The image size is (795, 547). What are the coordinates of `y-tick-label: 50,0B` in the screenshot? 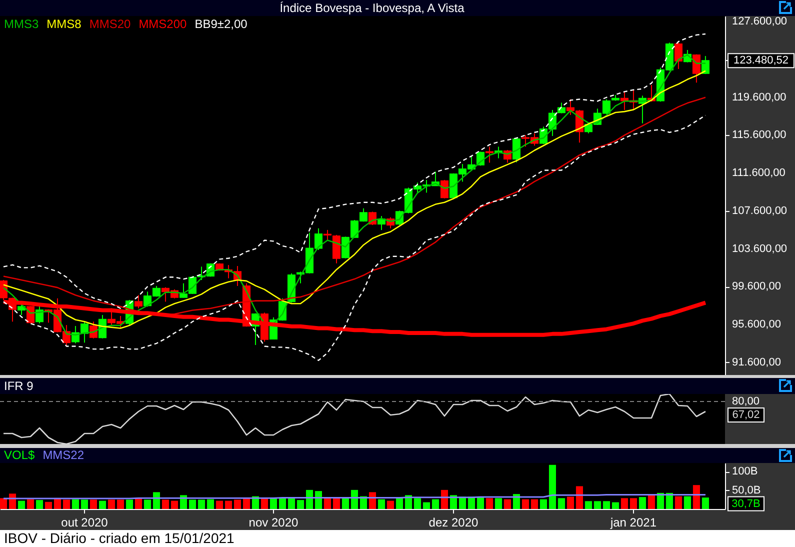 It's located at (746, 490).